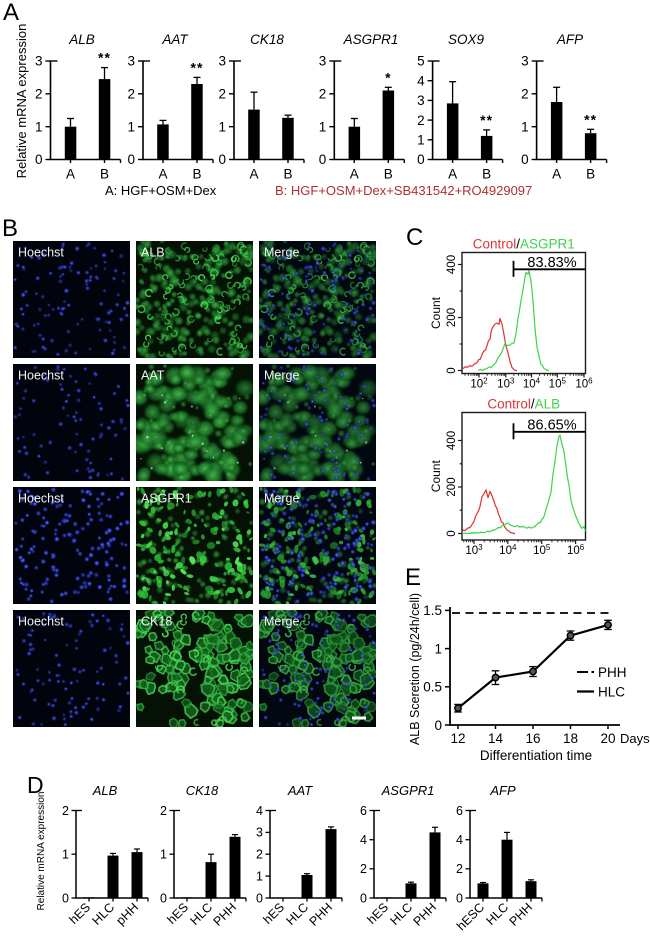 This screenshot has height=938, width=650. I want to click on svg-text: D, so click(35, 785).